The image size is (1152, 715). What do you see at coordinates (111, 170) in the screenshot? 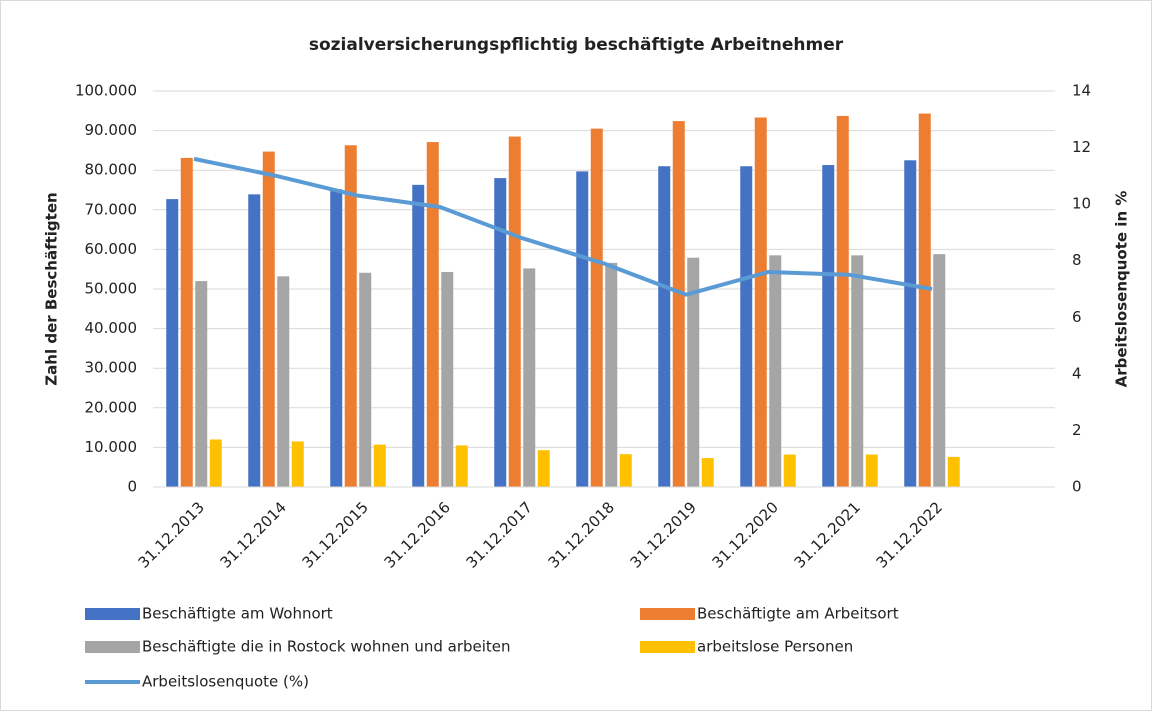
I see `y-tick-label: 80.000` at bounding box center [111, 170].